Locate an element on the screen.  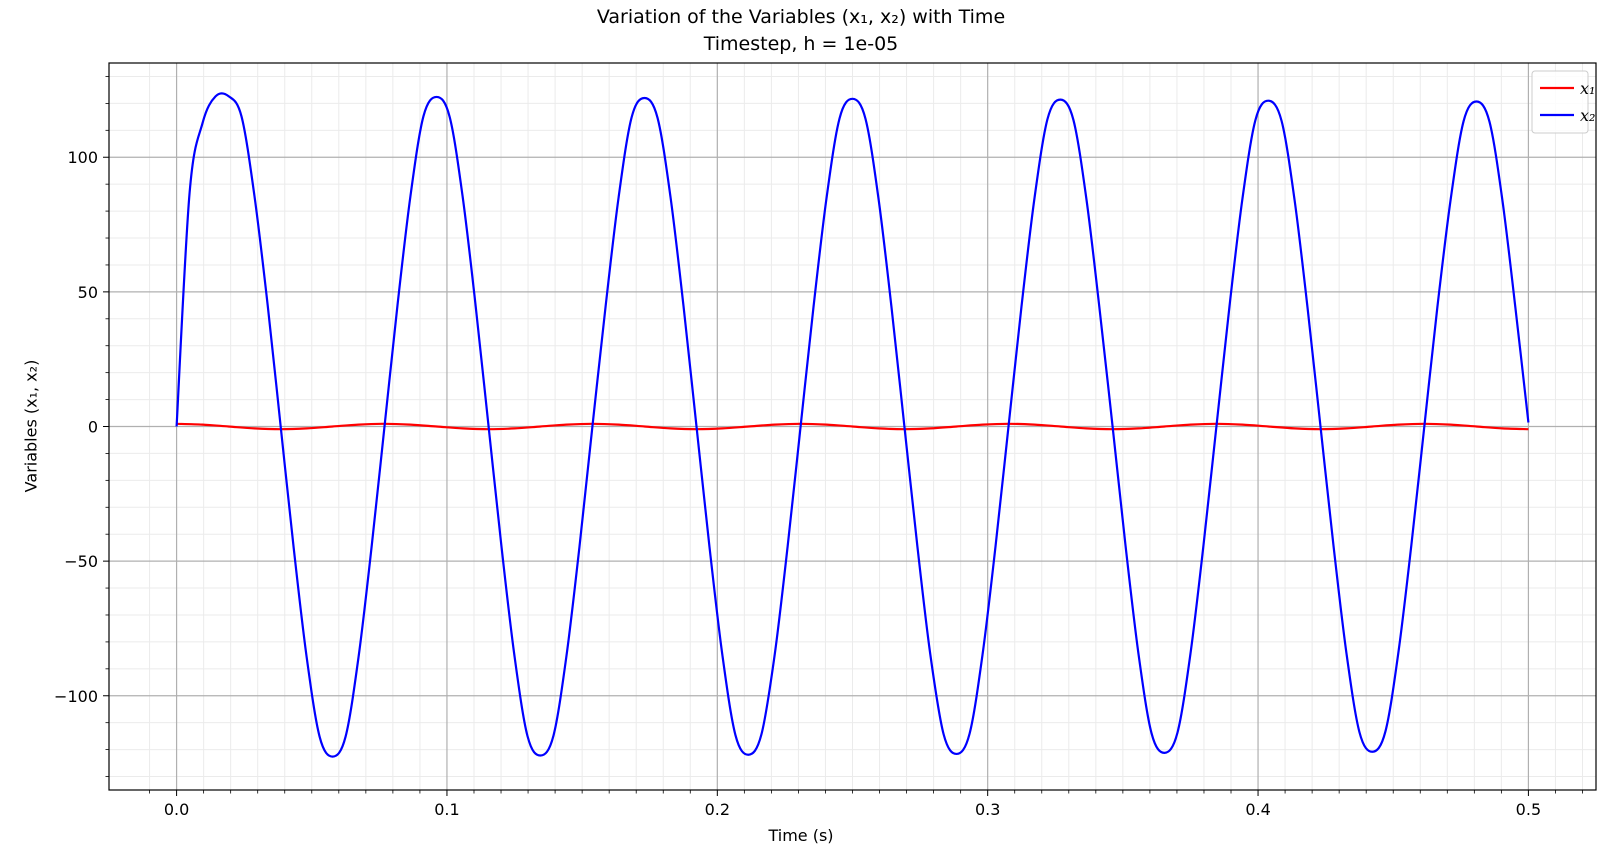
y-tick-label: −50 is located at coordinates (81, 561).